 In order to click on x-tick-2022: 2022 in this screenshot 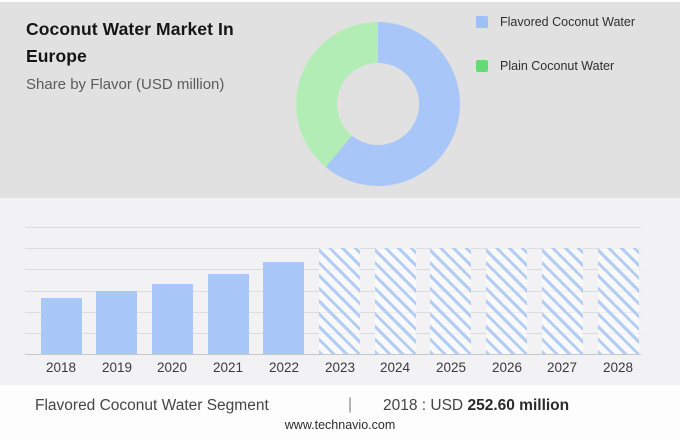, I will do `click(284, 367)`.